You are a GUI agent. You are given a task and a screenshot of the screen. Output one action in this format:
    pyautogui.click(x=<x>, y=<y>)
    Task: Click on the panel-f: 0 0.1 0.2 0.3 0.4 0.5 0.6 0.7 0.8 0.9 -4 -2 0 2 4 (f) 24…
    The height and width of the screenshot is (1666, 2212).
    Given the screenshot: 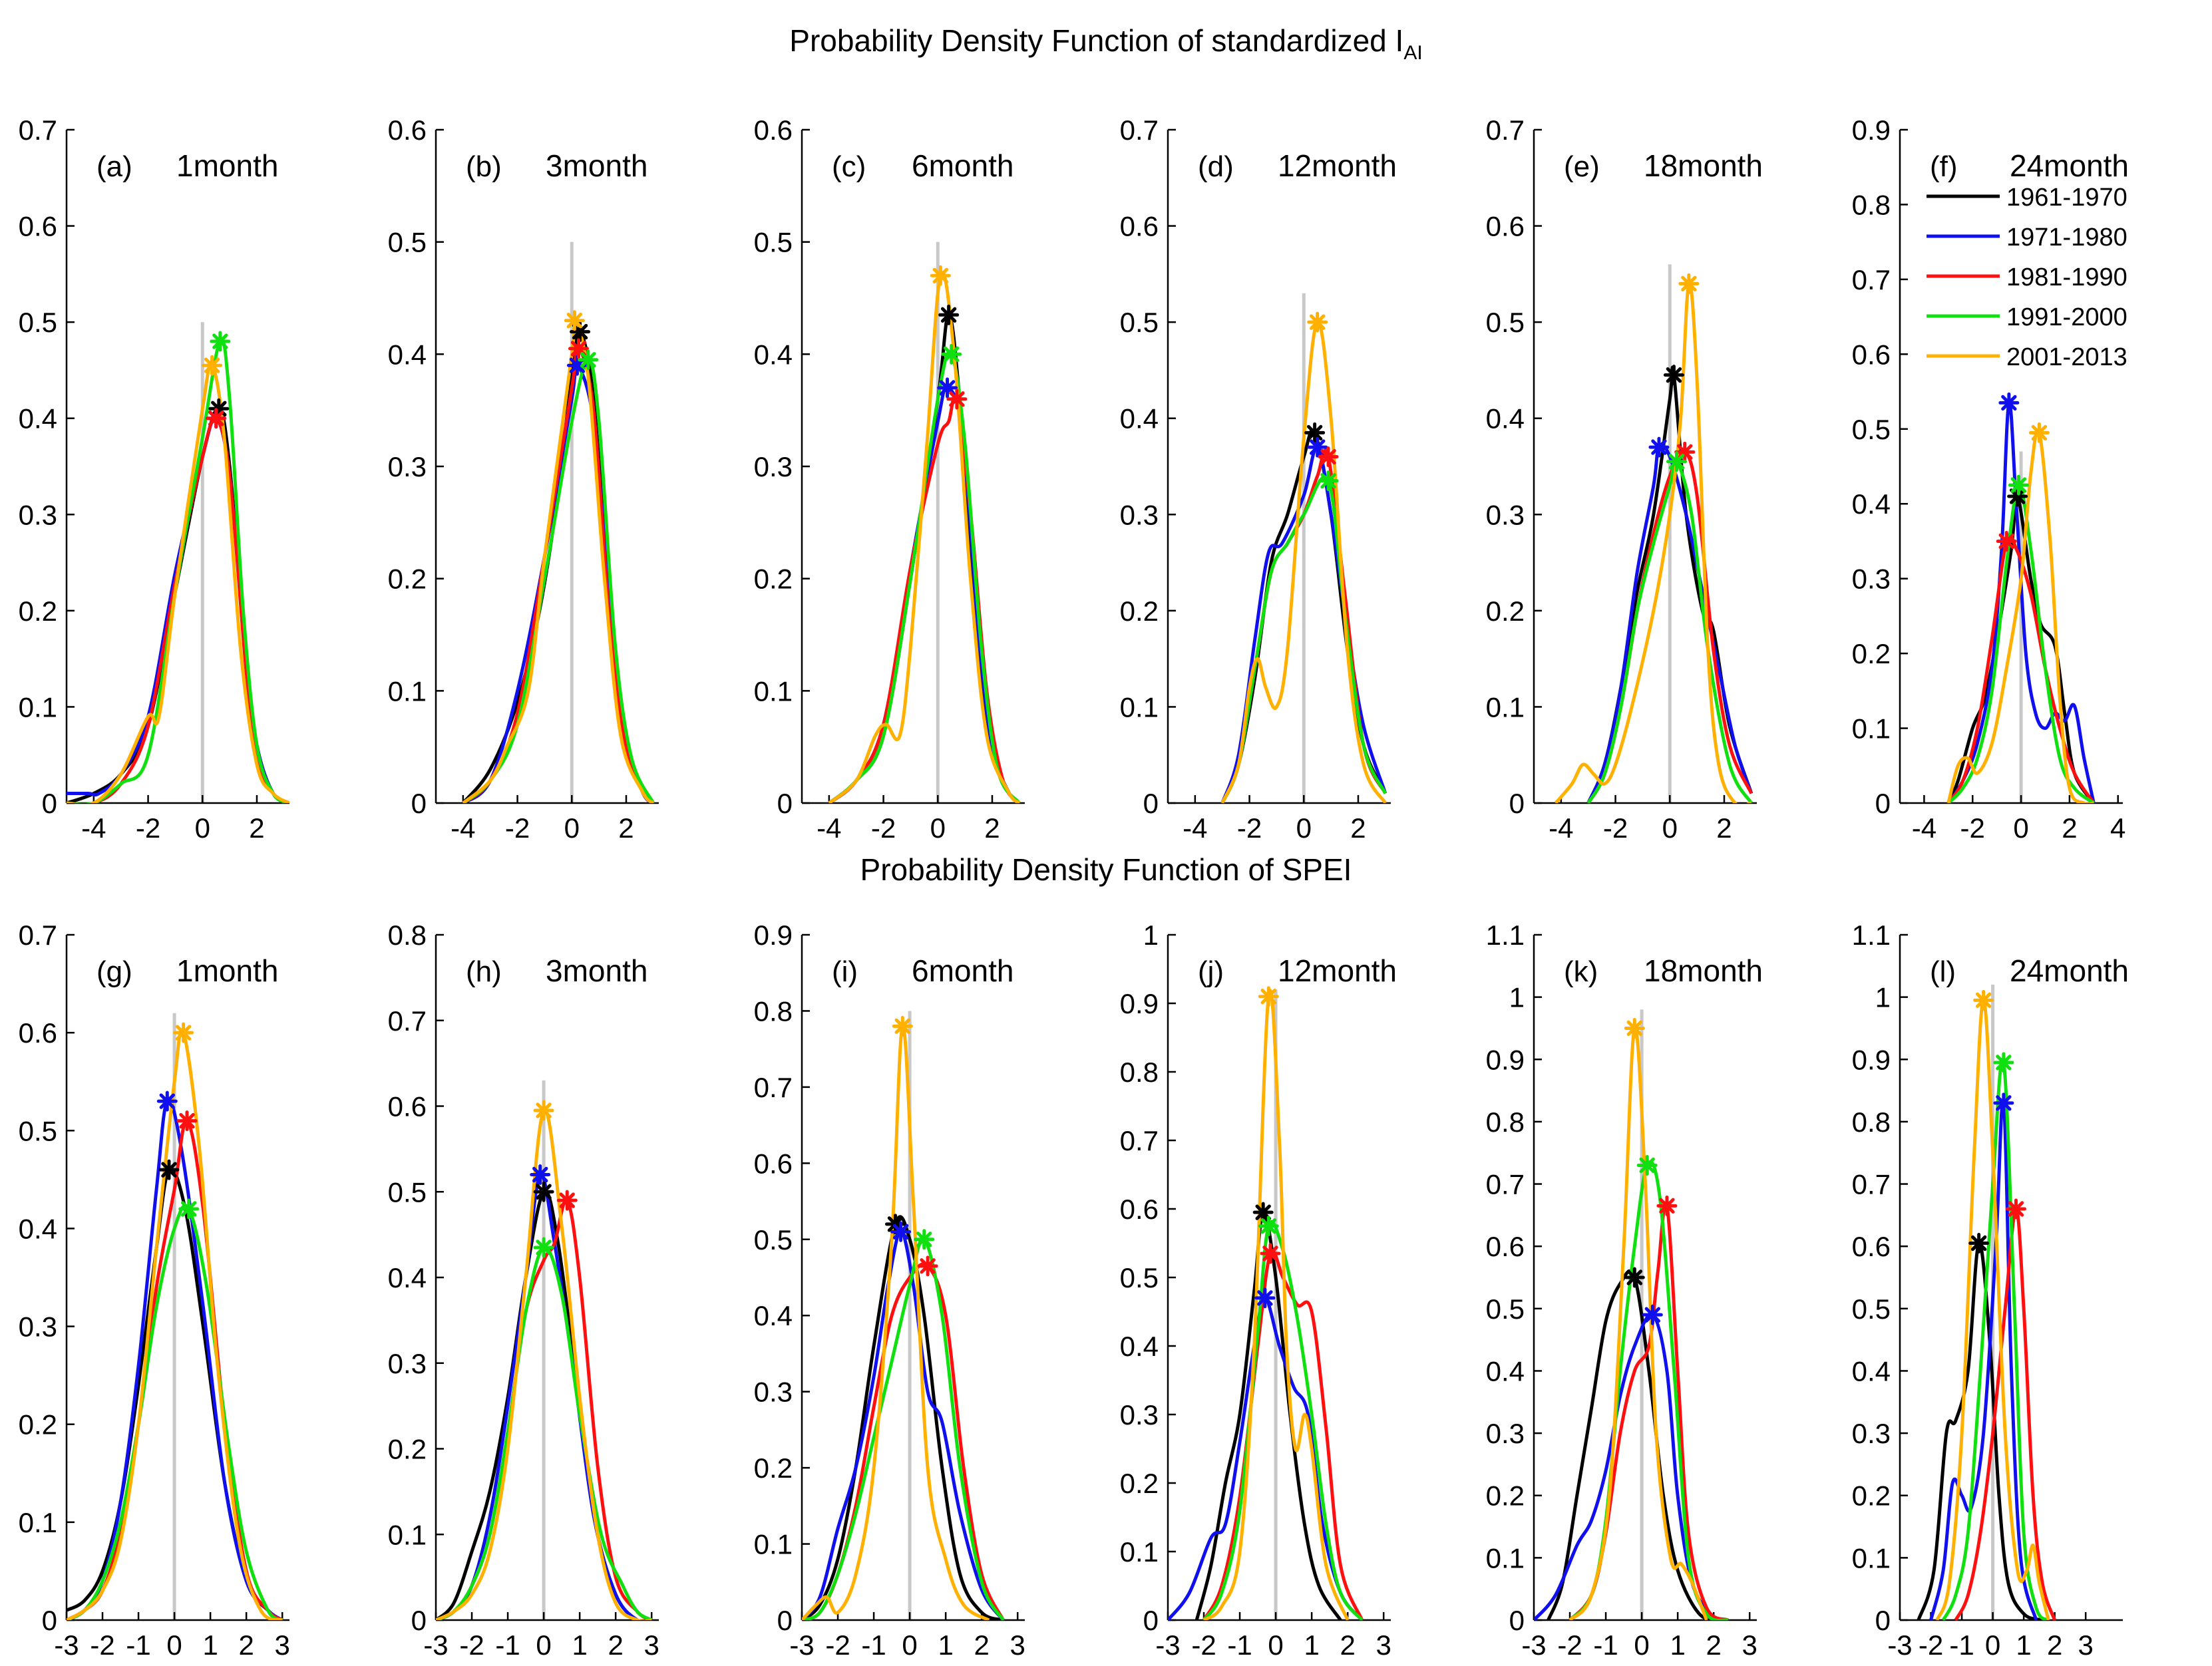 What is the action you would take?
    pyautogui.click(x=1990, y=479)
    